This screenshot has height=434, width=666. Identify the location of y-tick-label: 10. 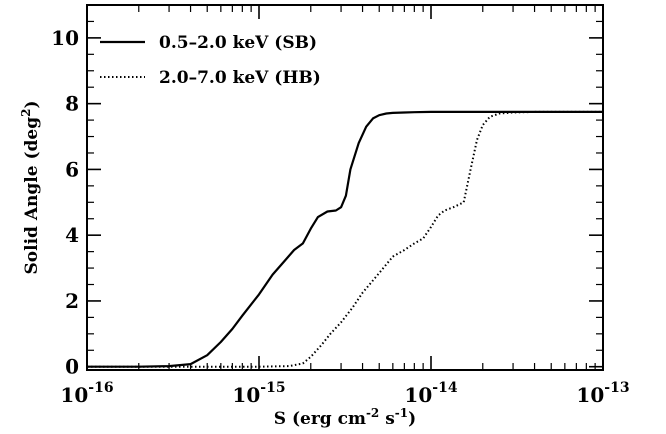
(65, 38).